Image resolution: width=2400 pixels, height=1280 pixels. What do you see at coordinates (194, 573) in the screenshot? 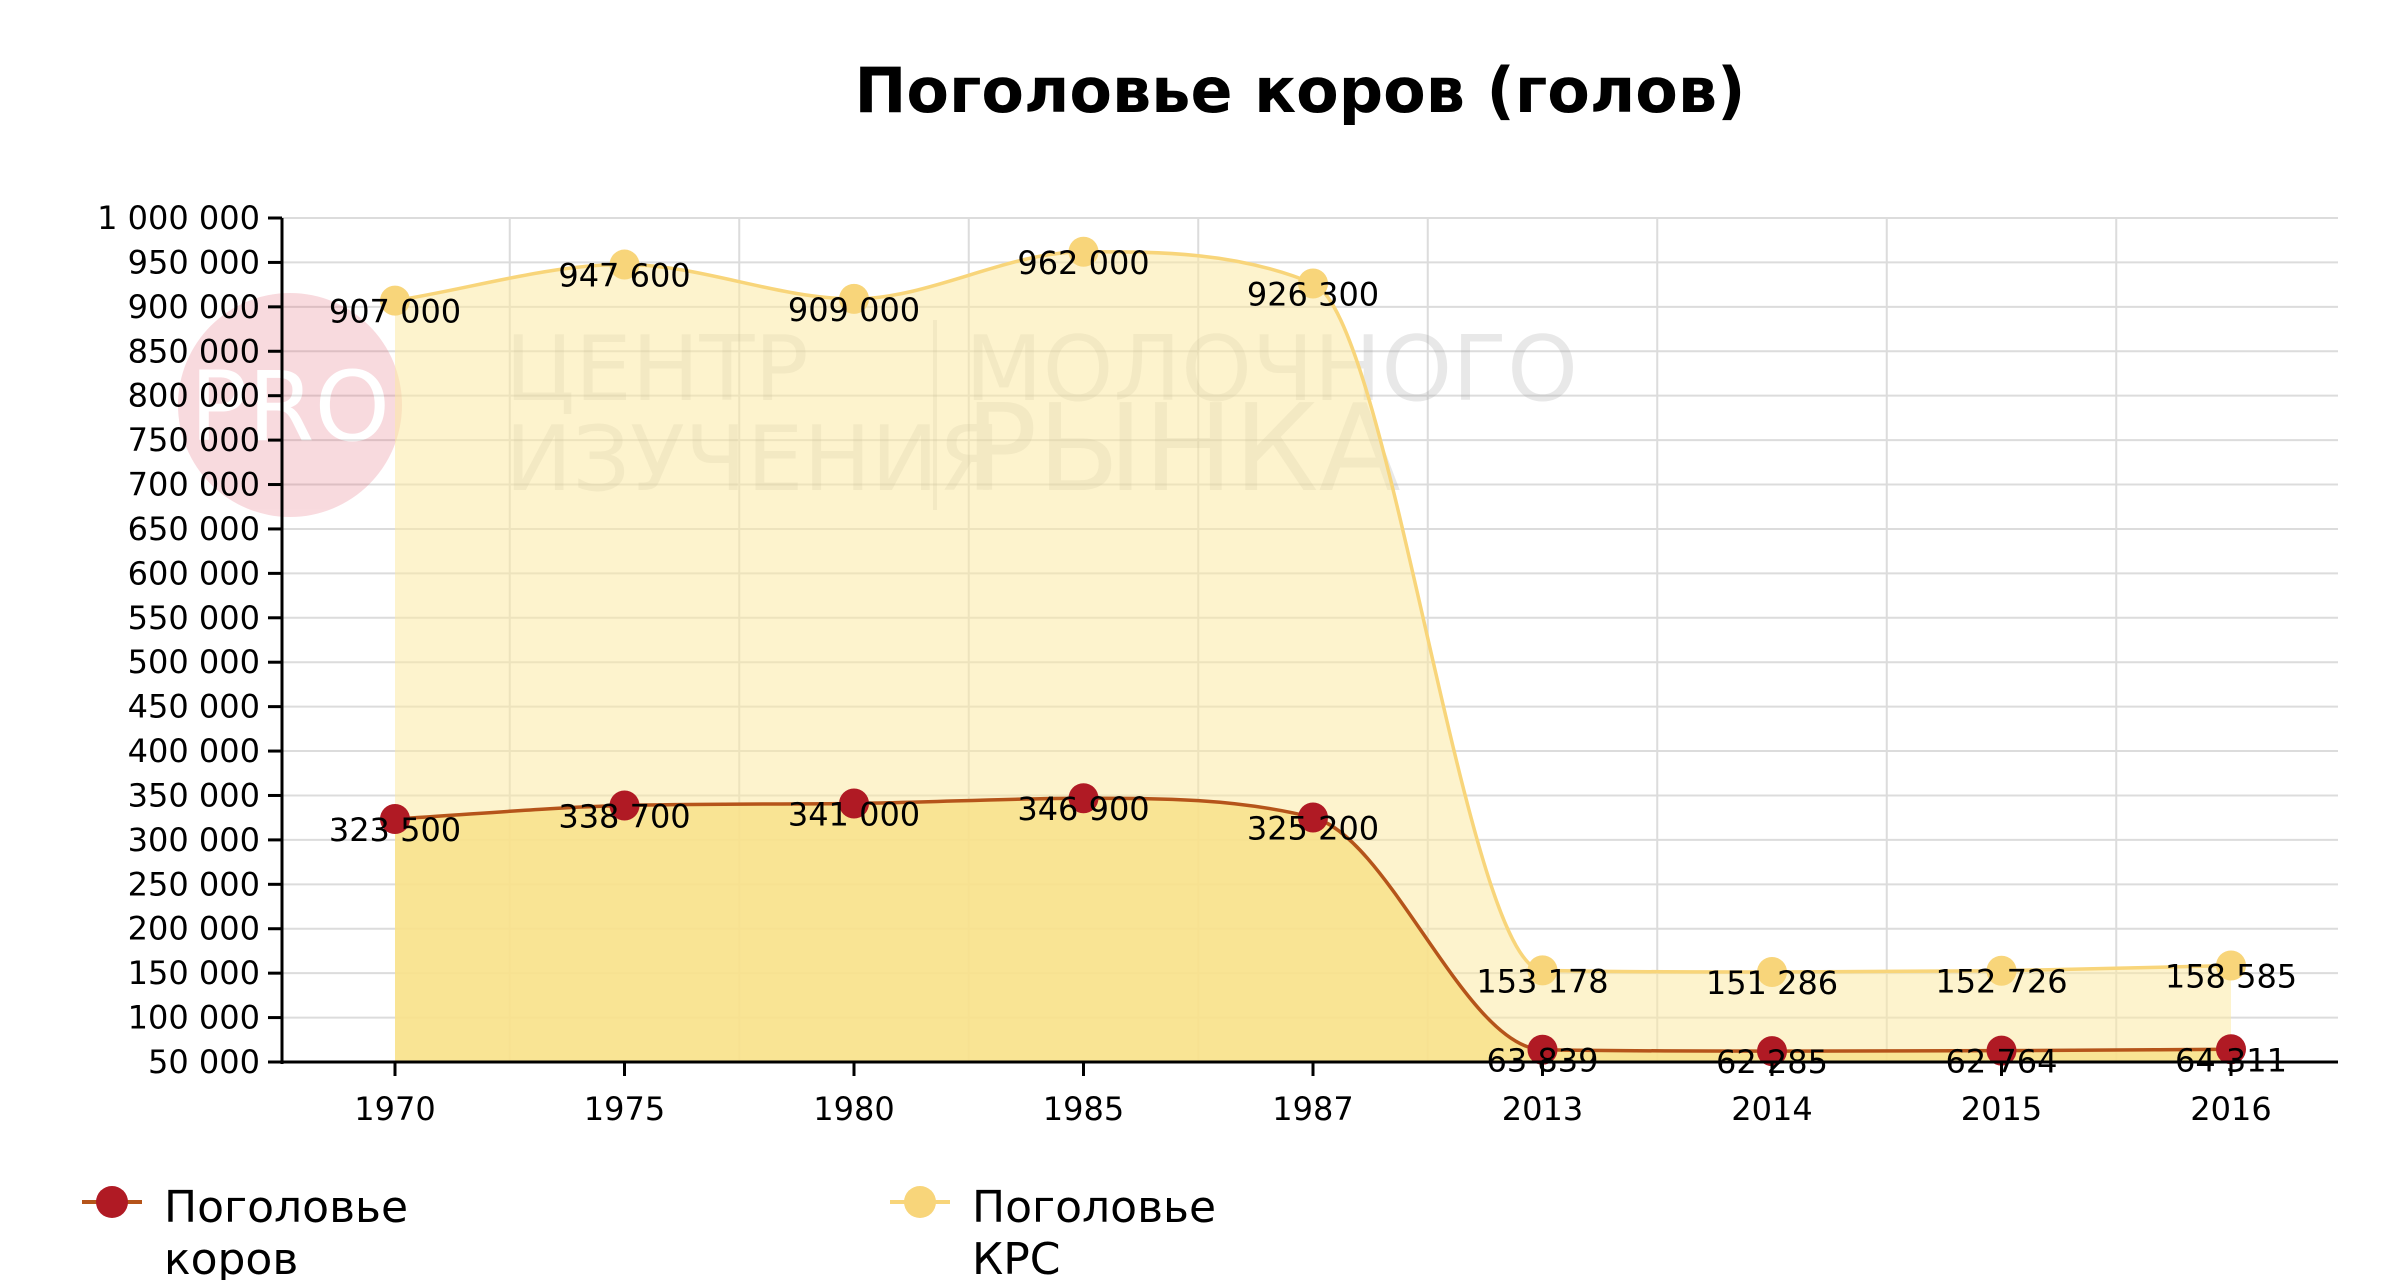
I see `y-tick-label: 600 000` at bounding box center [194, 573].